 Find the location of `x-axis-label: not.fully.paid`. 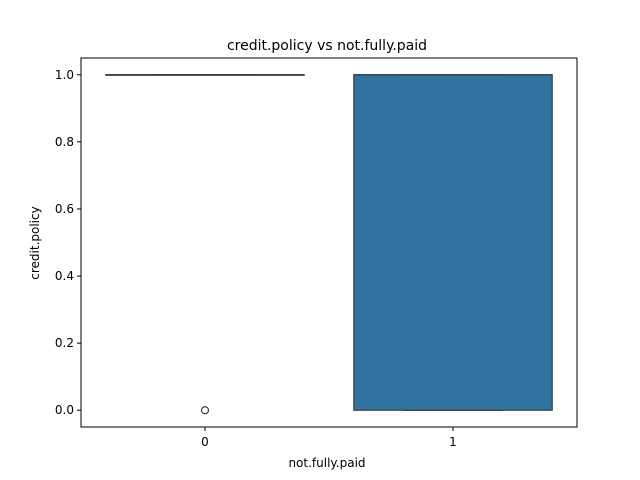

x-axis-label: not.fully.paid is located at coordinates (326, 463).